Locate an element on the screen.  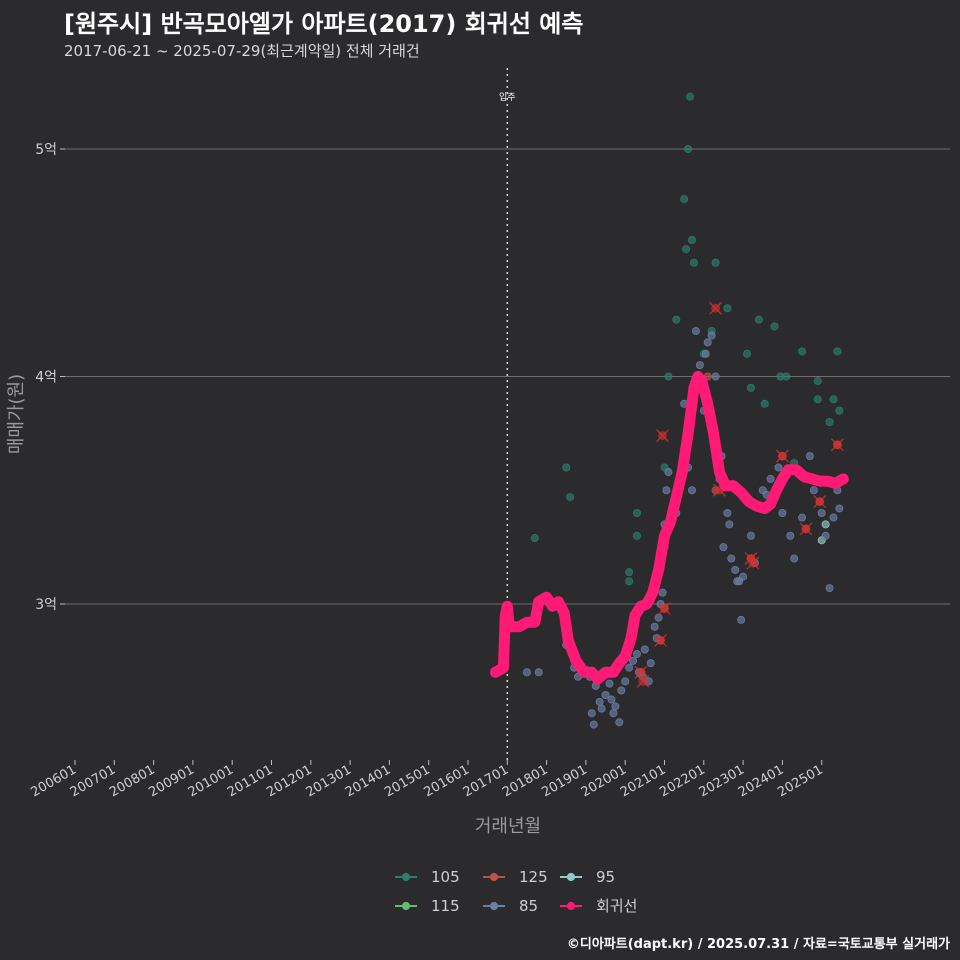
chart-subtitle: 2017-06-21 ~ 2025-07-29(최근계약일) 전체 거래건 is located at coordinates (242, 51).